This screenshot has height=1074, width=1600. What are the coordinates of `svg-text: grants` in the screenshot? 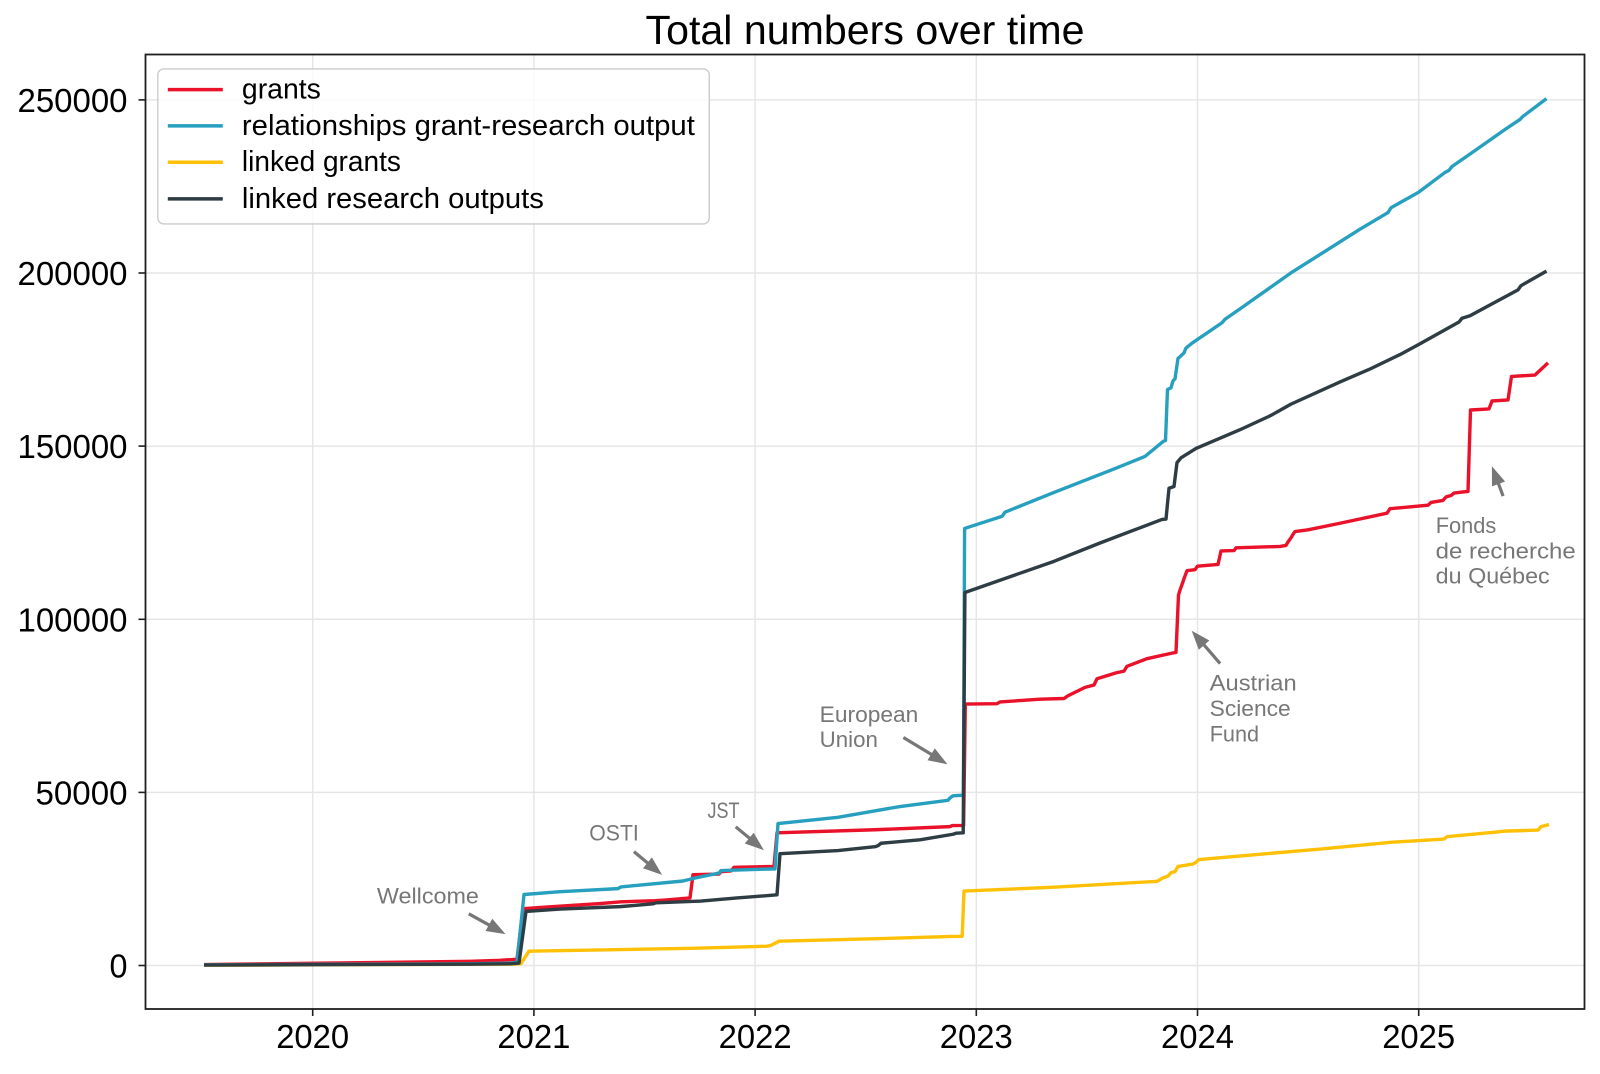 It's located at (281, 90).